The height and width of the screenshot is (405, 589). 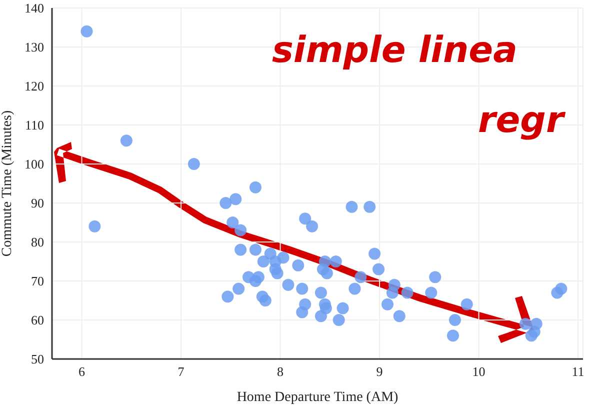 What do you see at coordinates (317, 397) in the screenshot?
I see `x-axis-title: Home Departure Time (AM)` at bounding box center [317, 397].